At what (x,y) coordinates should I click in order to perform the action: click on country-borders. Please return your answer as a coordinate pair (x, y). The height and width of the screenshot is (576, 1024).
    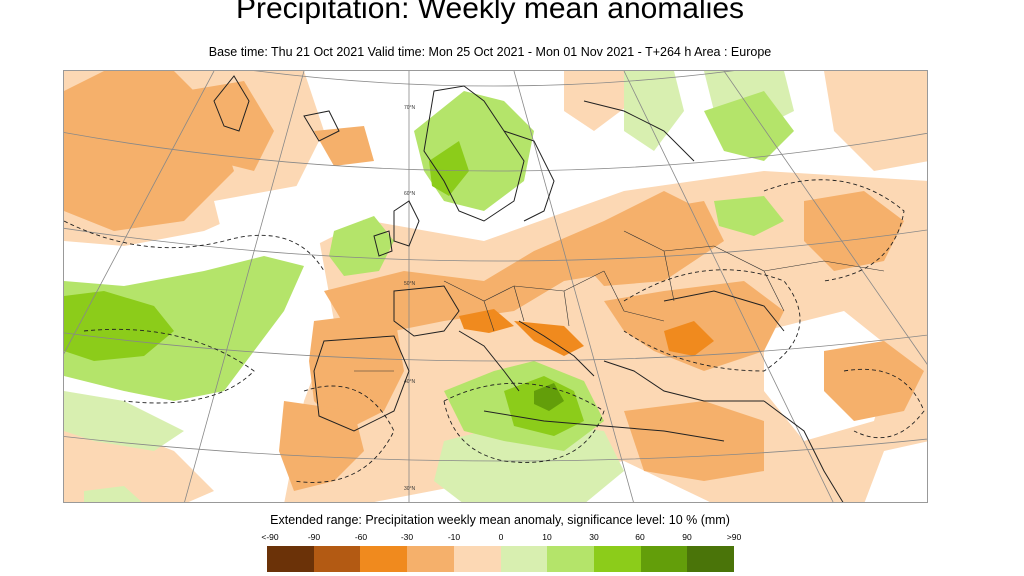
    Looking at the image, I should click on (619, 301).